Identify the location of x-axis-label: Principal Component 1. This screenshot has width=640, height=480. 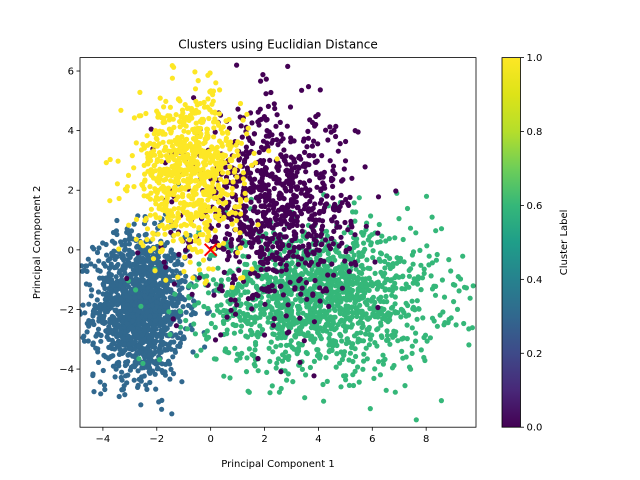
(277, 464).